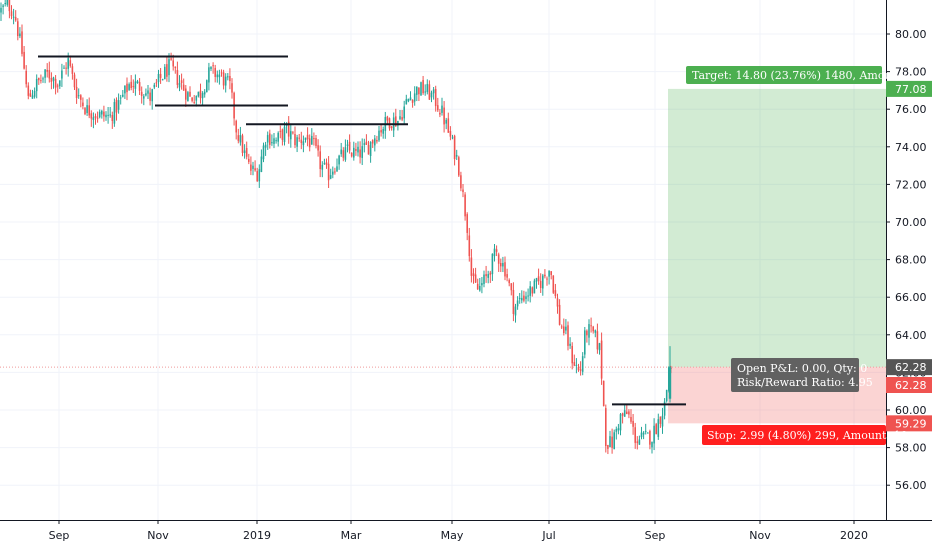  What do you see at coordinates (794, 435) in the screenshot?
I see `stop-label-box` at bounding box center [794, 435].